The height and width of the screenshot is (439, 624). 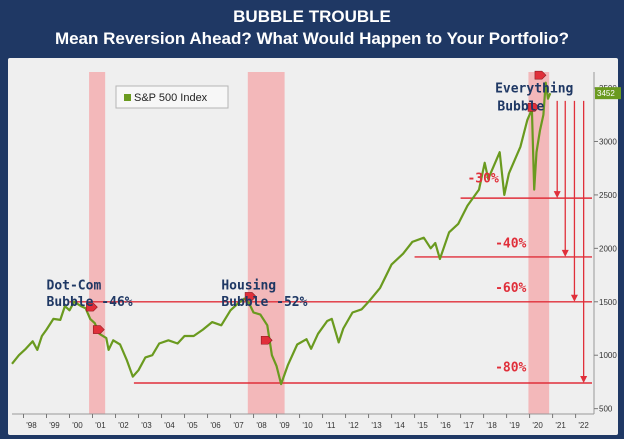 What do you see at coordinates (537, 425) in the screenshot?
I see `x-tick-label: '20` at bounding box center [537, 425].